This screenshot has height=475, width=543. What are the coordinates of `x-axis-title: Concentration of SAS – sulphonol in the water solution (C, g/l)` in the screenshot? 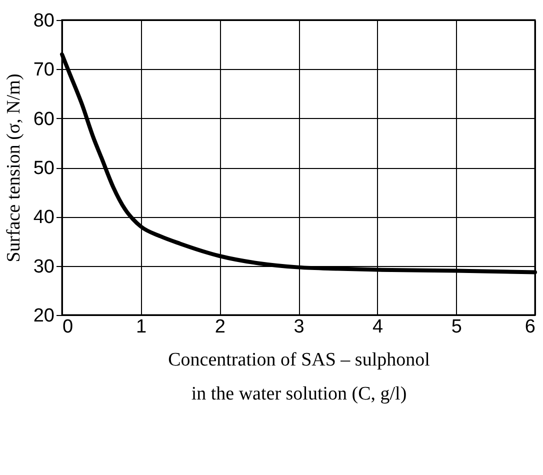 It's located at (299, 377).